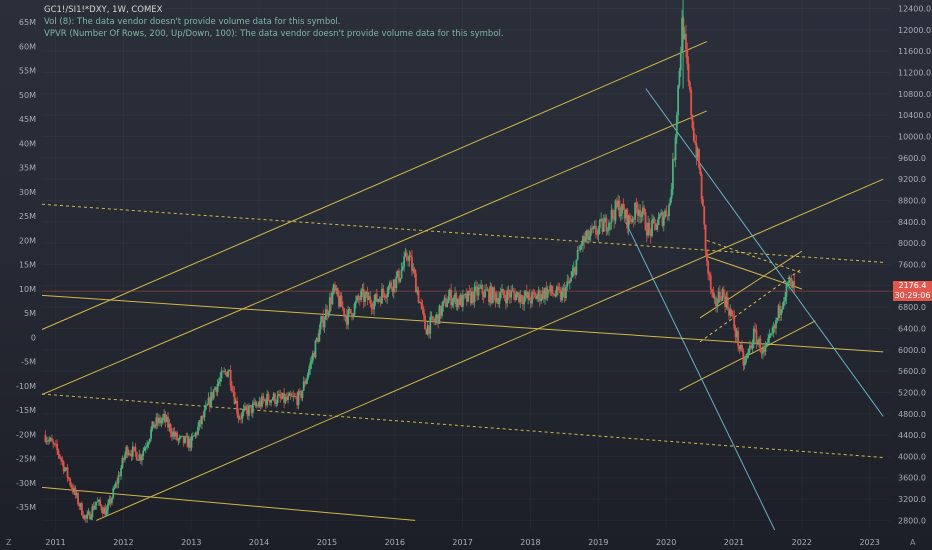 The image size is (932, 550). What do you see at coordinates (913, 542) in the screenshot?
I see `auto-scale-toggle: A` at bounding box center [913, 542].